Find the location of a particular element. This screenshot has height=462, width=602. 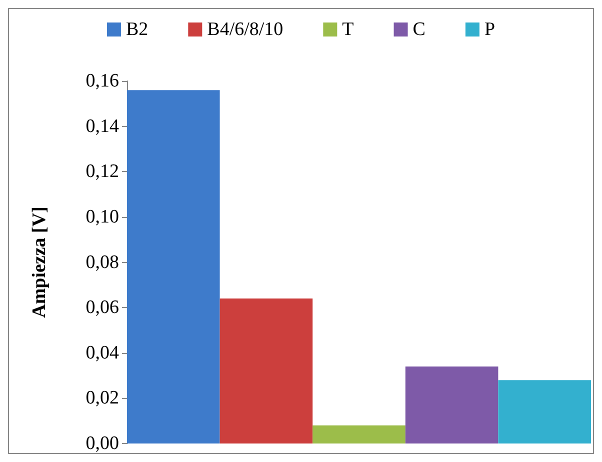

y-axis-title: Ampiezza [V] is located at coordinates (39, 262).